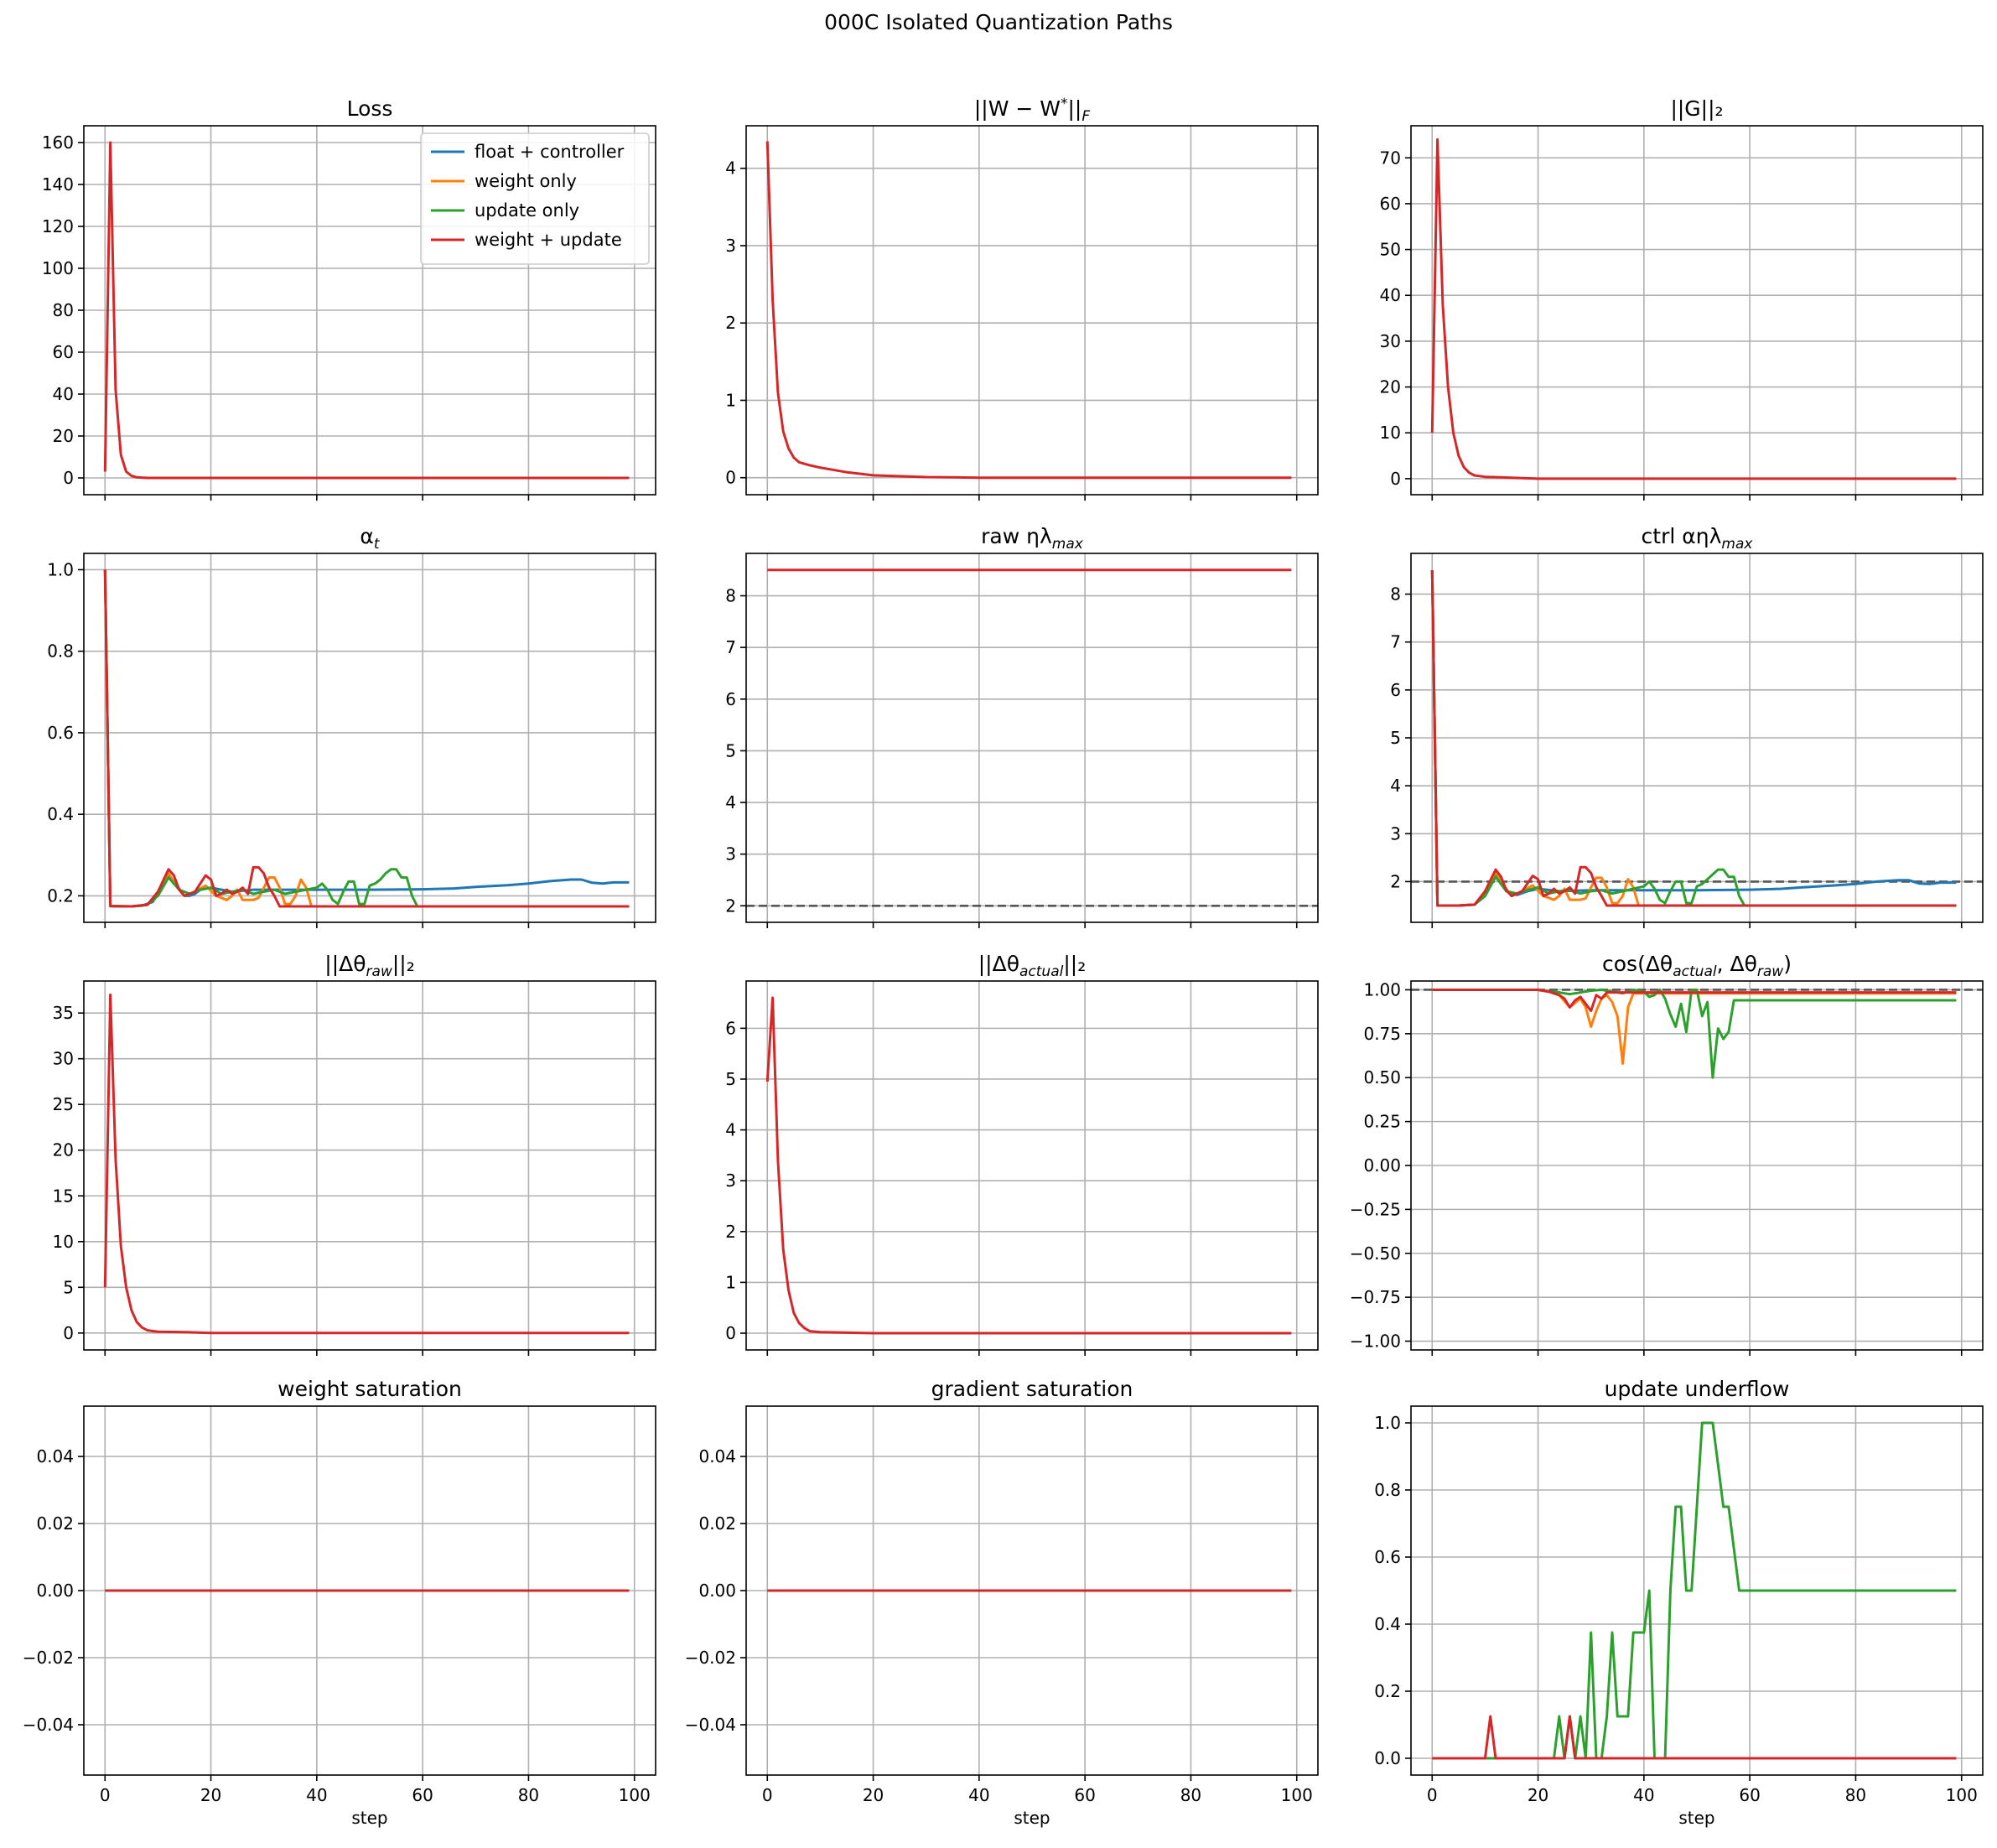  I want to click on y-tick-label: 7, so click(730, 647).